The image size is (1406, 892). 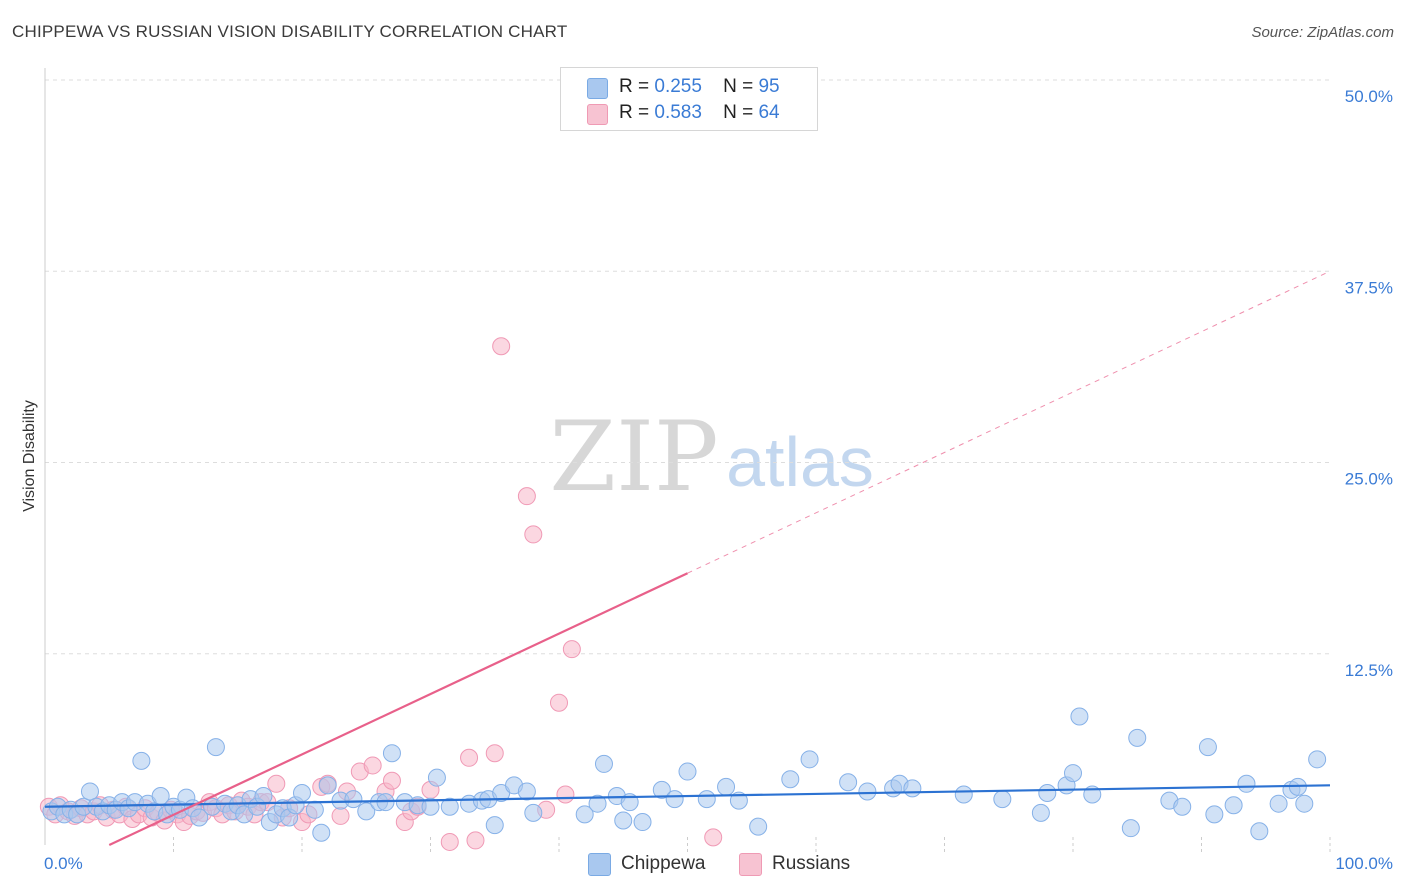 I want to click on watermark-zip: ZIP, so click(x=633, y=457).